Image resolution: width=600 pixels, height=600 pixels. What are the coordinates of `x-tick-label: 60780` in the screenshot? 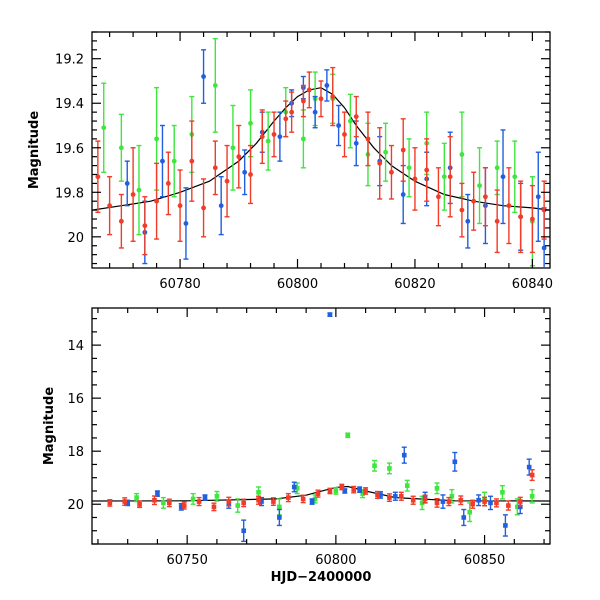 It's located at (179, 284).